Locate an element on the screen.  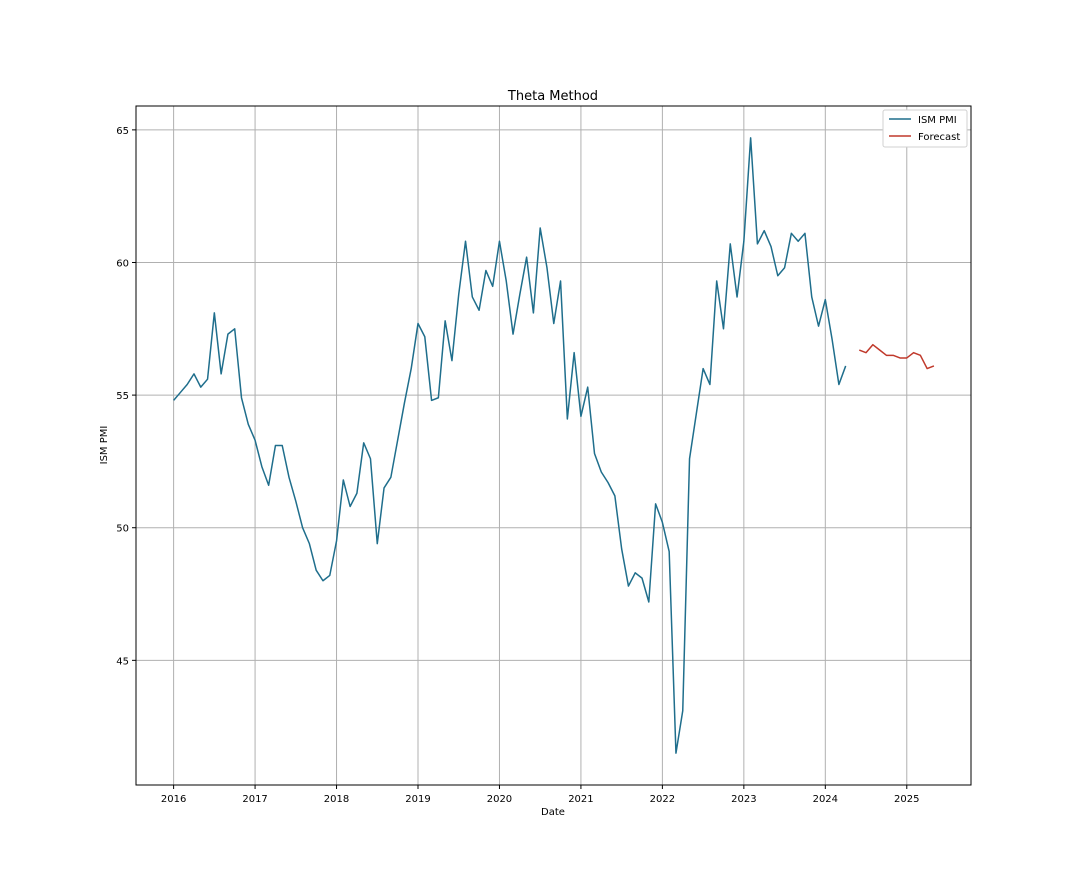
chart-title: Theta Method is located at coordinates (552, 96).